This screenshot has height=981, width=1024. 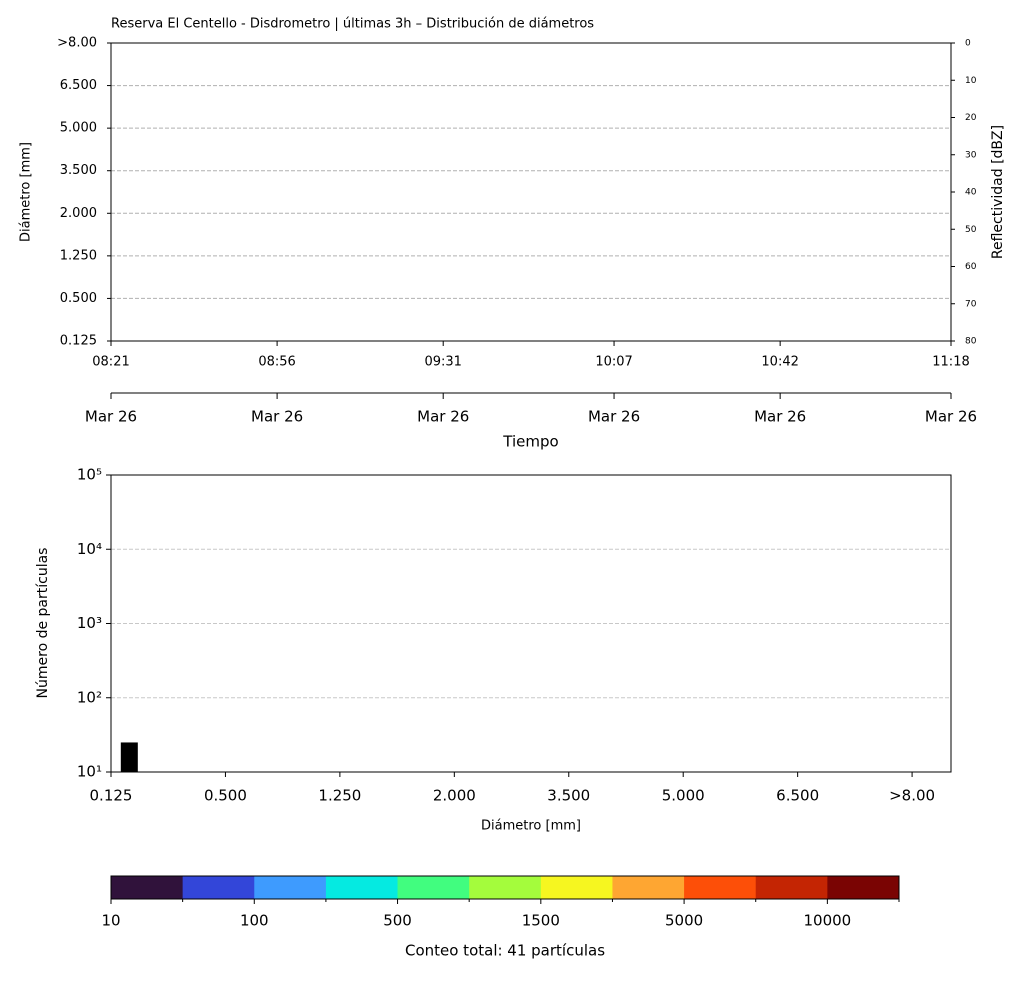 I want to click on x-tick-label: 11:18, so click(x=950, y=362).